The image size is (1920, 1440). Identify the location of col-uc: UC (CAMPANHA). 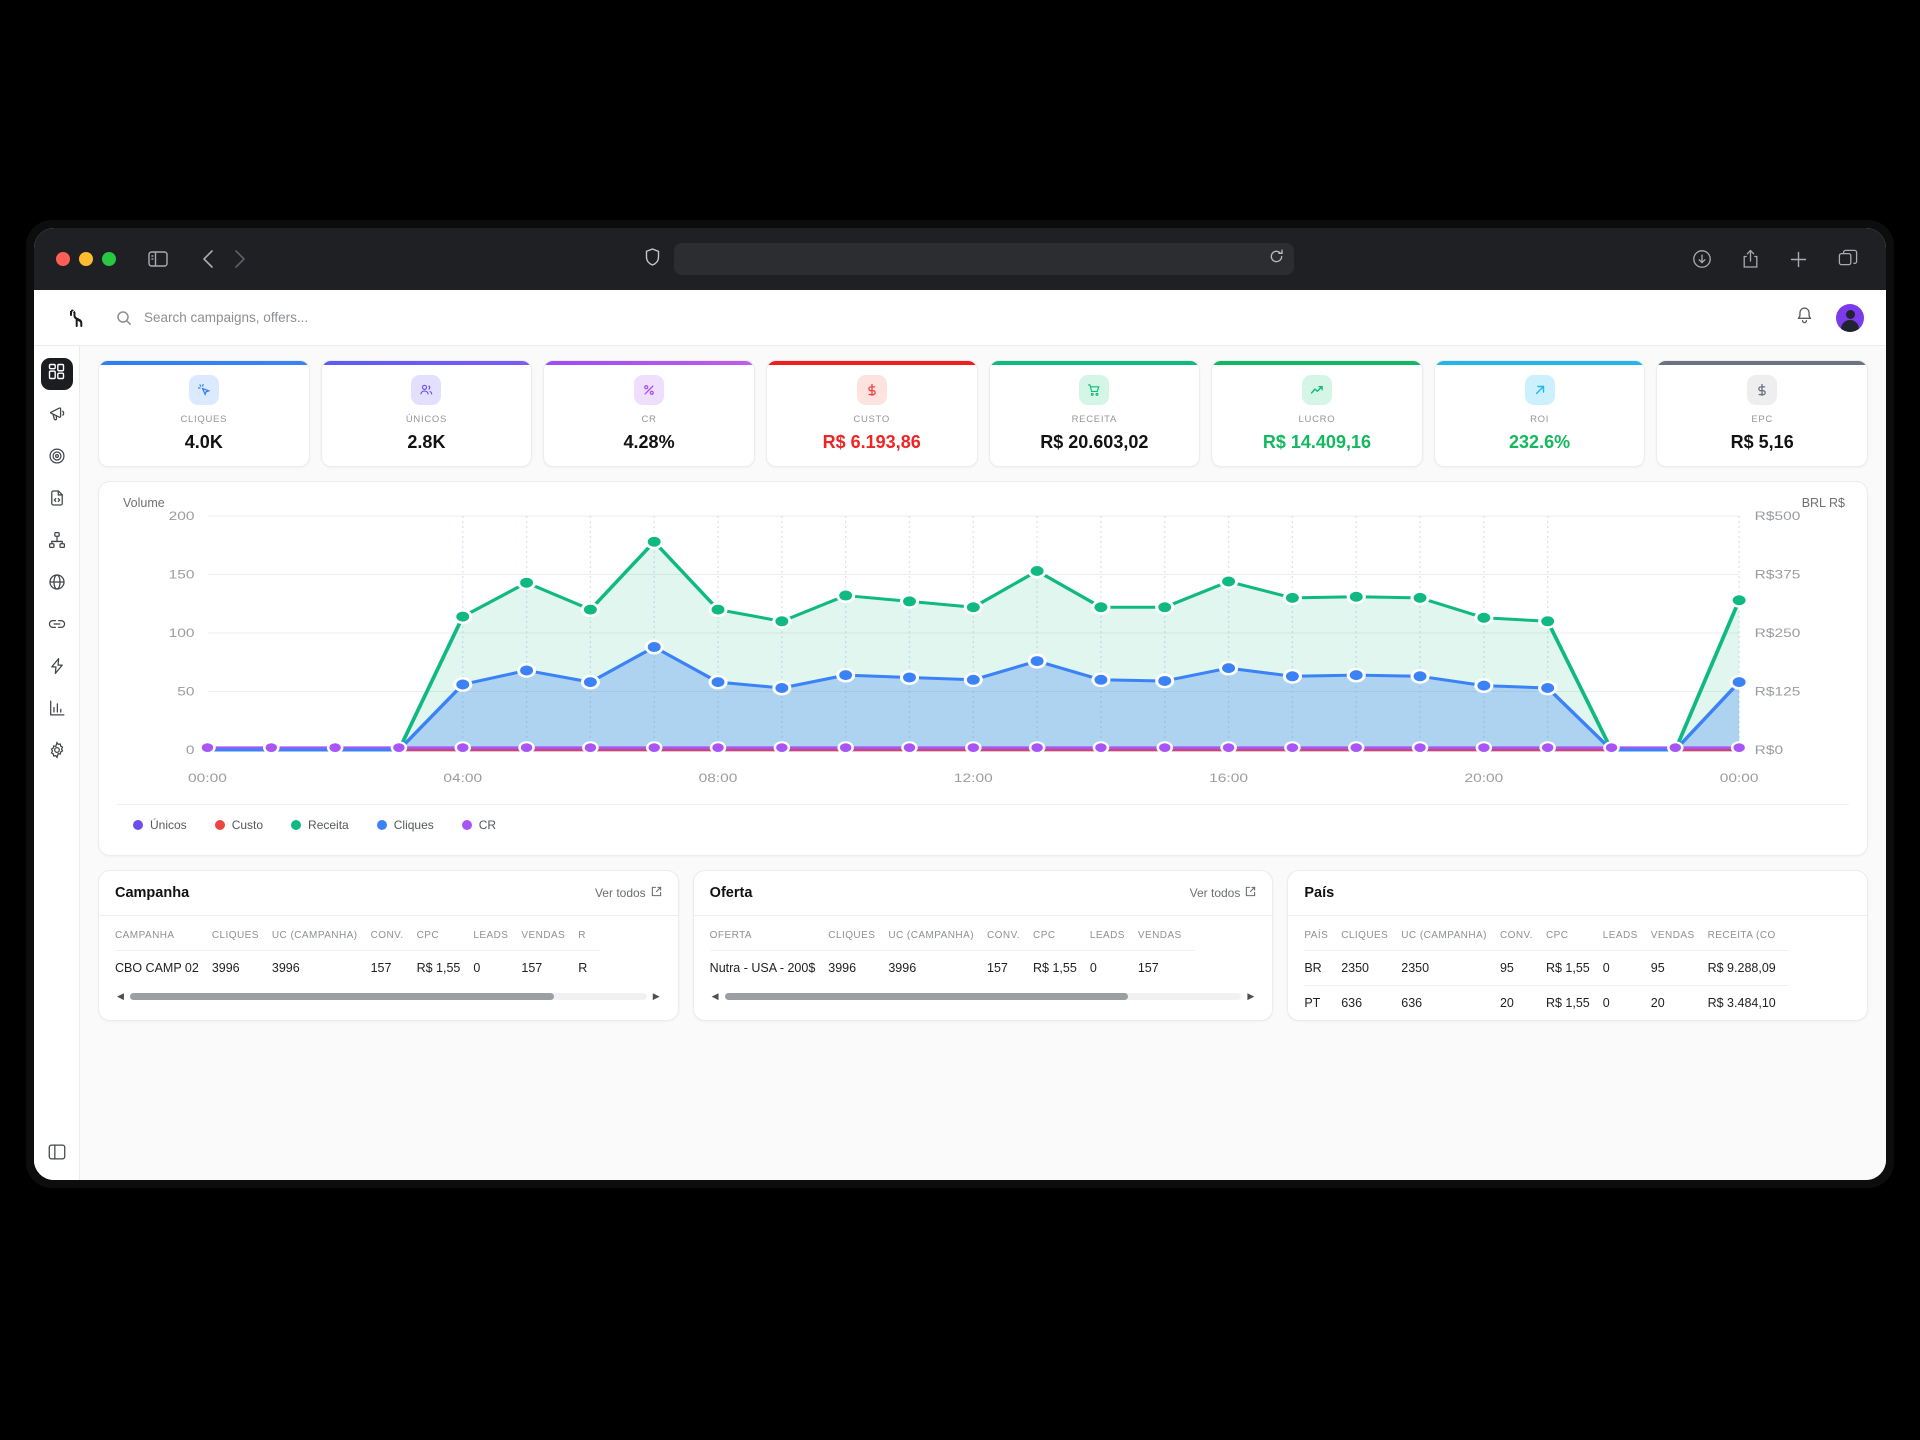
(1444, 935).